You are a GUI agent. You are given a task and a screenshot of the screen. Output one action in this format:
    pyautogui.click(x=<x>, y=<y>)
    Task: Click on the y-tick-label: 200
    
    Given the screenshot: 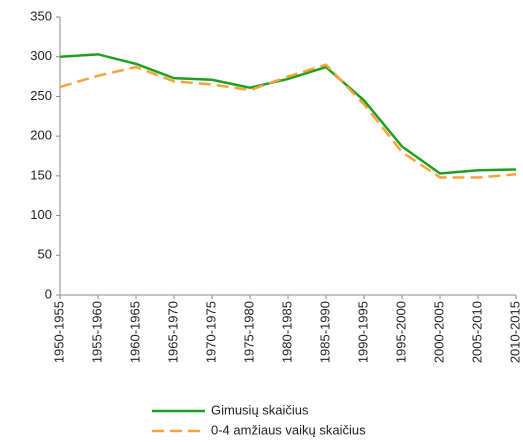 What is the action you would take?
    pyautogui.click(x=41, y=135)
    